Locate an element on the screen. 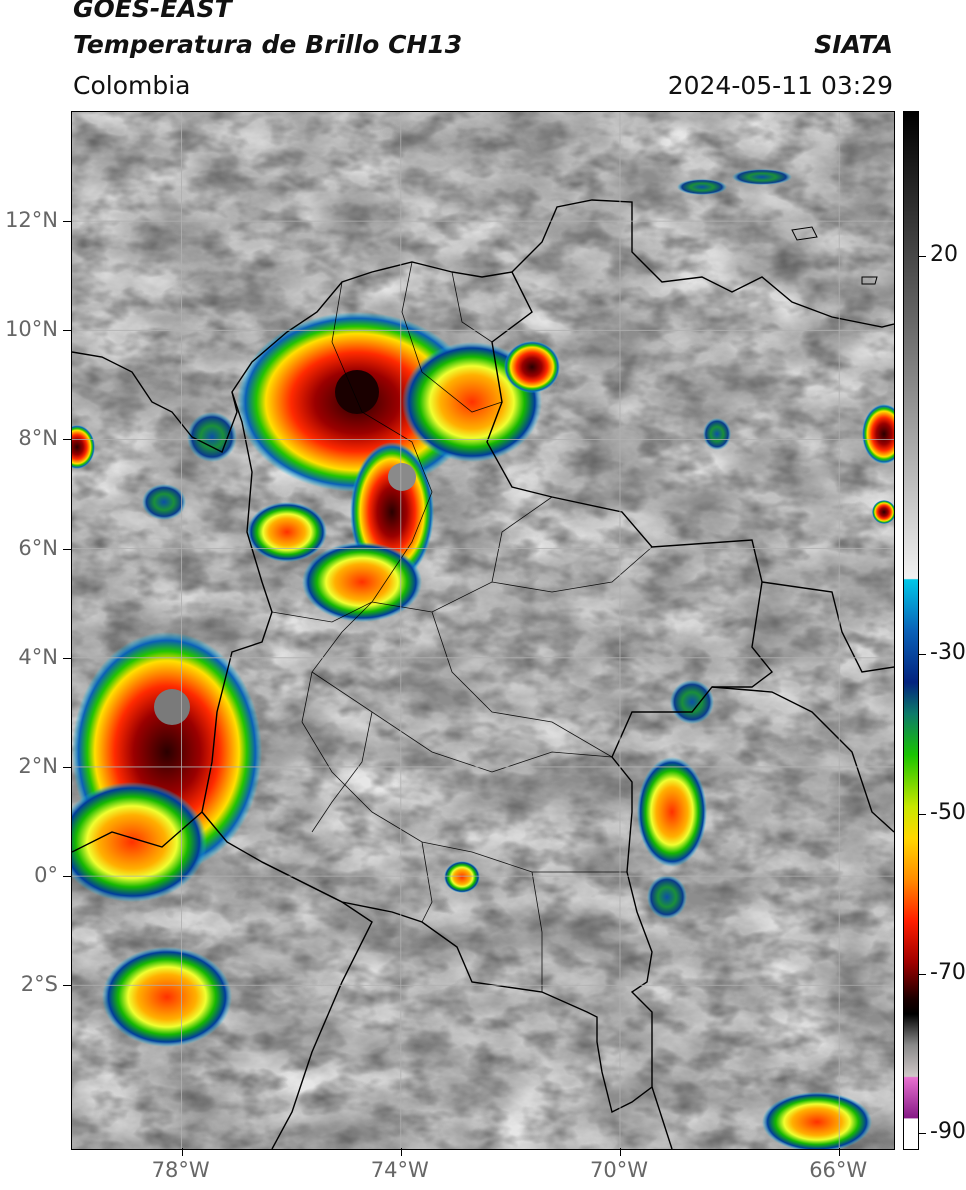 The height and width of the screenshot is (1190, 966). colorbar-tick-label: -70 is located at coordinates (948, 972).